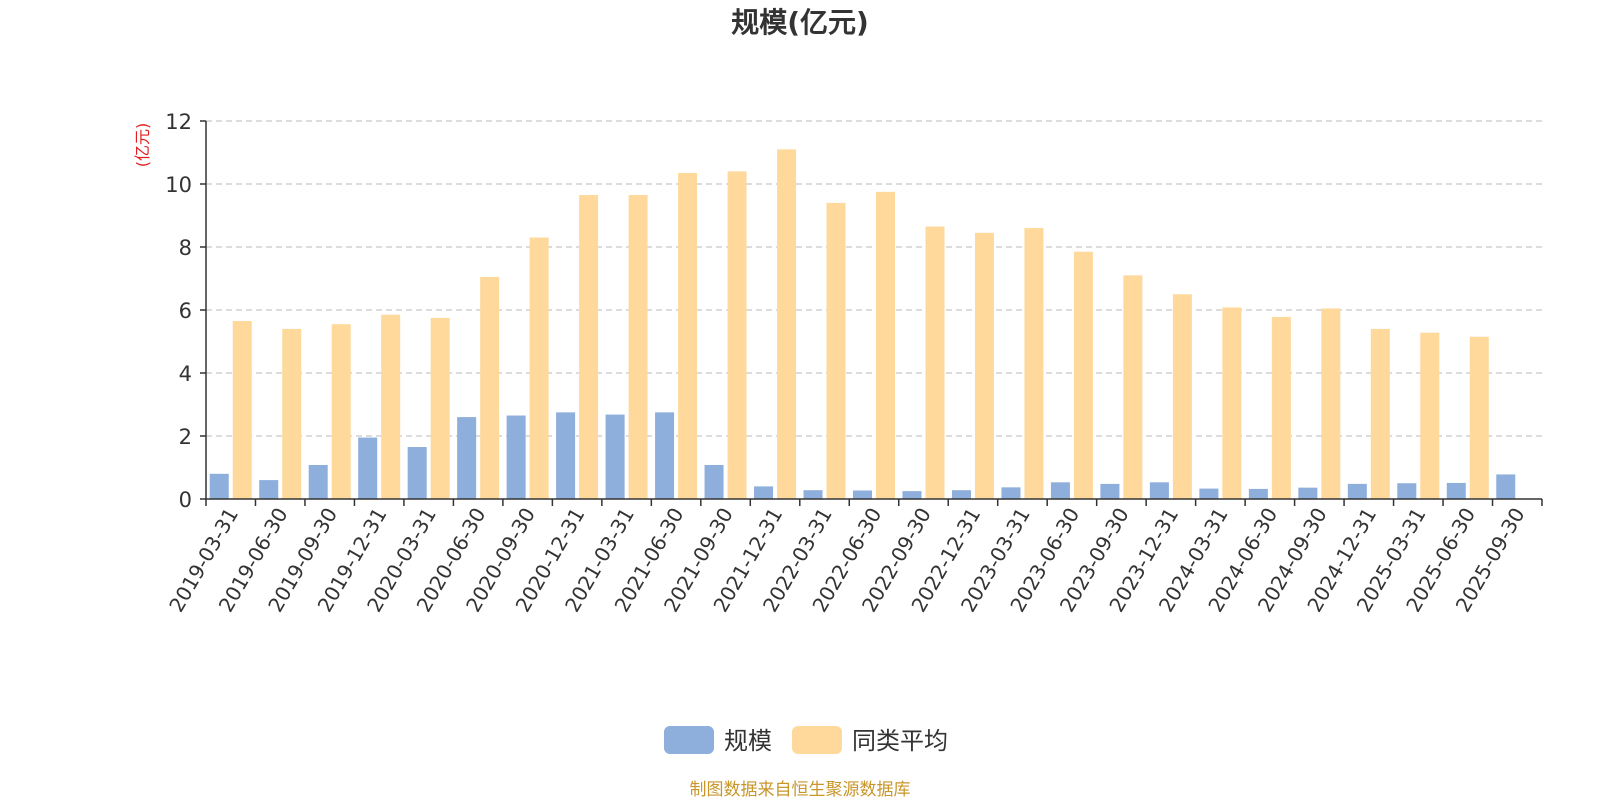 The width and height of the screenshot is (1600, 800). I want to click on legend-label: 规模, so click(748, 741).